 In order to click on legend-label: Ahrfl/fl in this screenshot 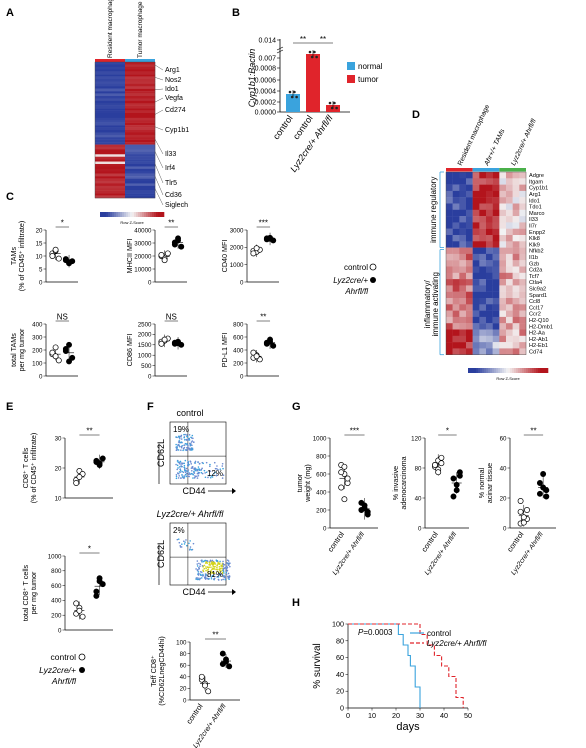, I will do `click(64, 681)`.